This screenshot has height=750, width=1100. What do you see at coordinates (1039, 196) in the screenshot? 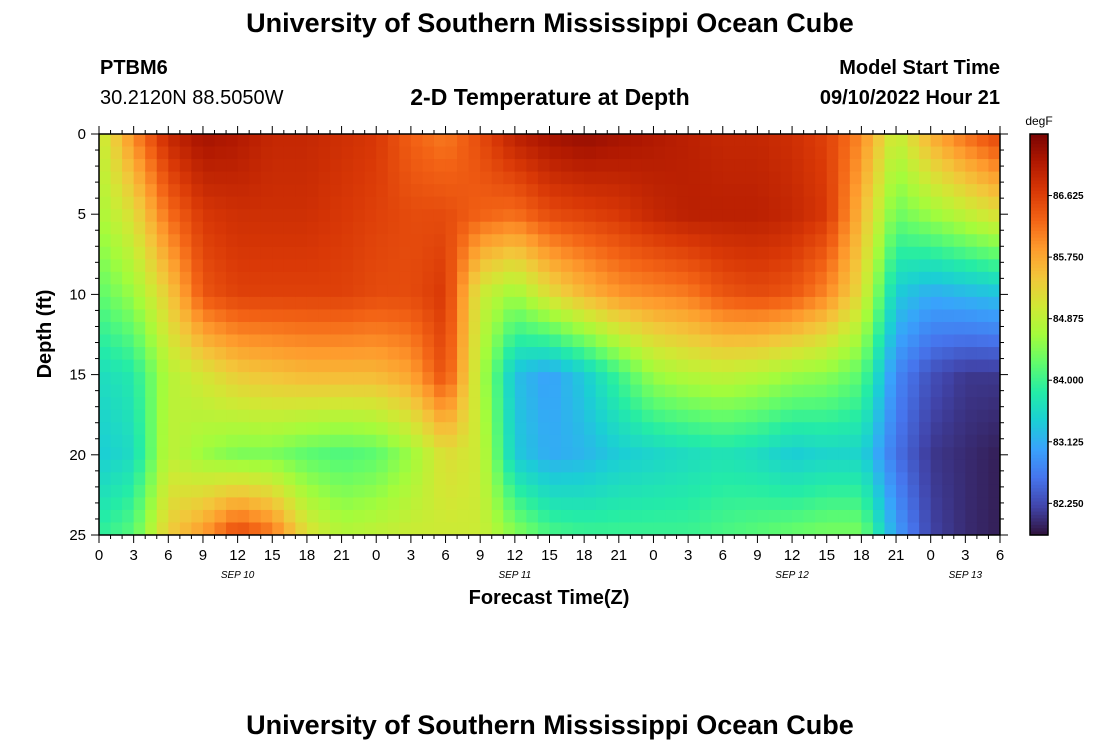
I see `colorbar-segment` at bounding box center [1039, 196].